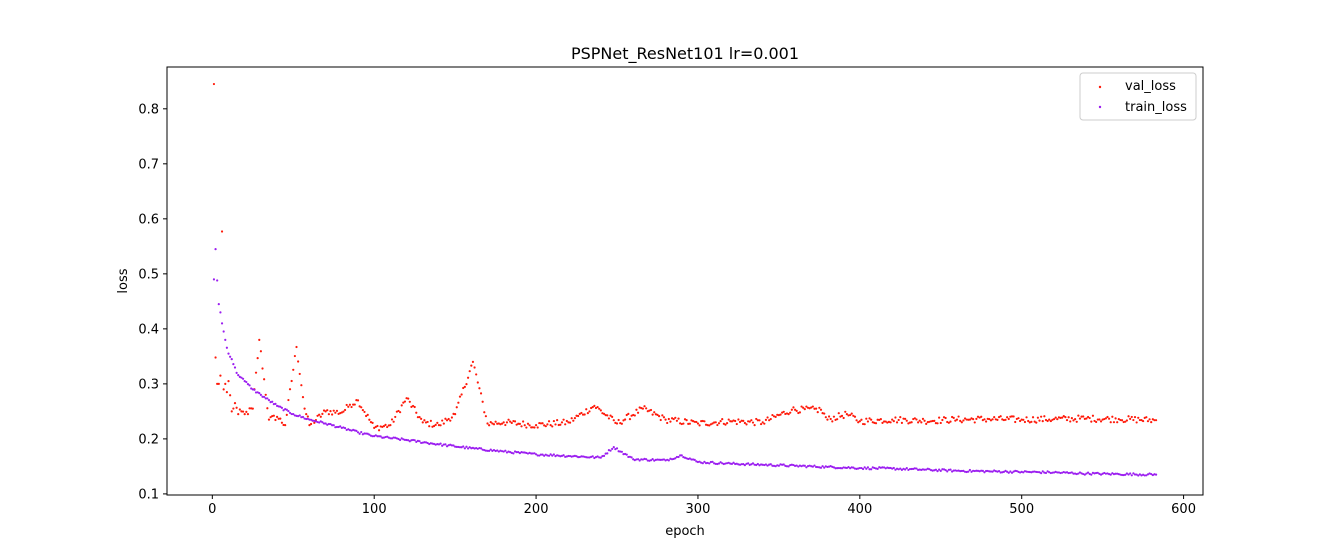  What do you see at coordinates (1021, 509) in the screenshot?
I see `x-tick-label: 500` at bounding box center [1021, 509].